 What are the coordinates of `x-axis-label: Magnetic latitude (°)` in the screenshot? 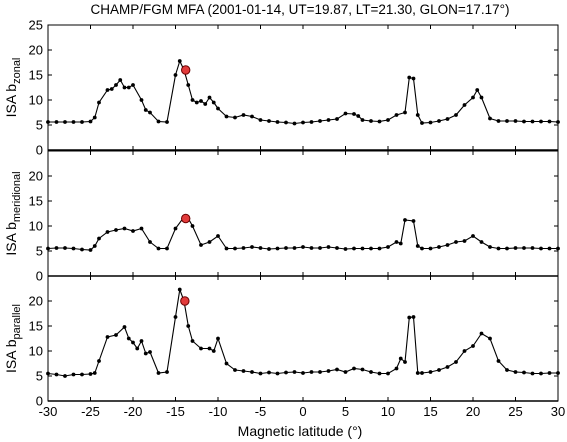 It's located at (300, 431).